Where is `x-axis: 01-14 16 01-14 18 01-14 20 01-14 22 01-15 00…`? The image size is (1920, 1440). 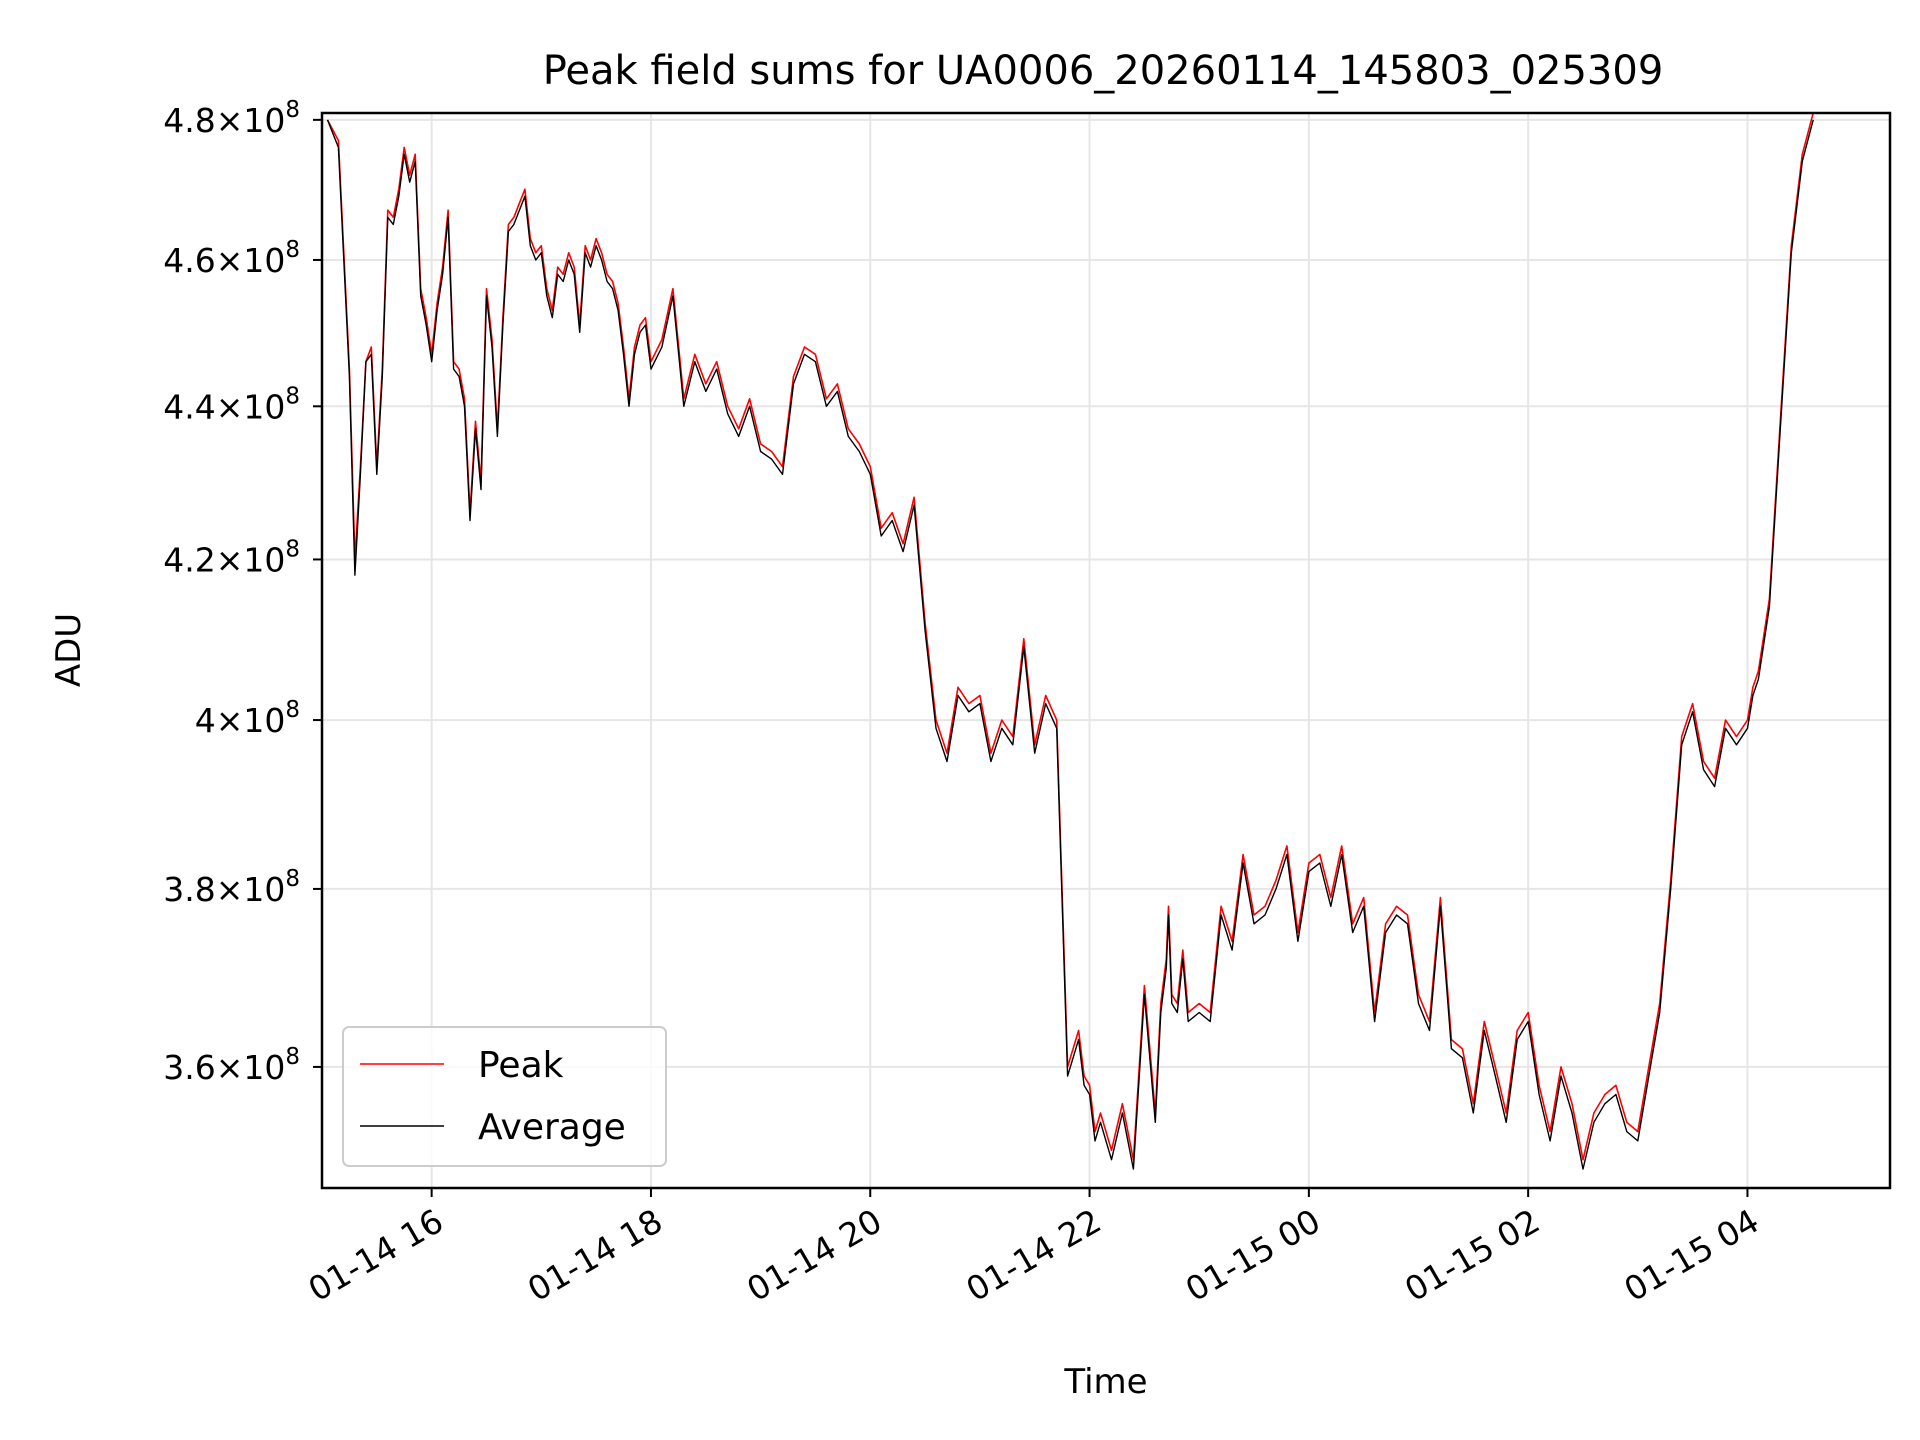 x-axis: 01-14 16 01-14 18 01-14 20 01-14 22 01-15 00… is located at coordinates (1033, 1248).